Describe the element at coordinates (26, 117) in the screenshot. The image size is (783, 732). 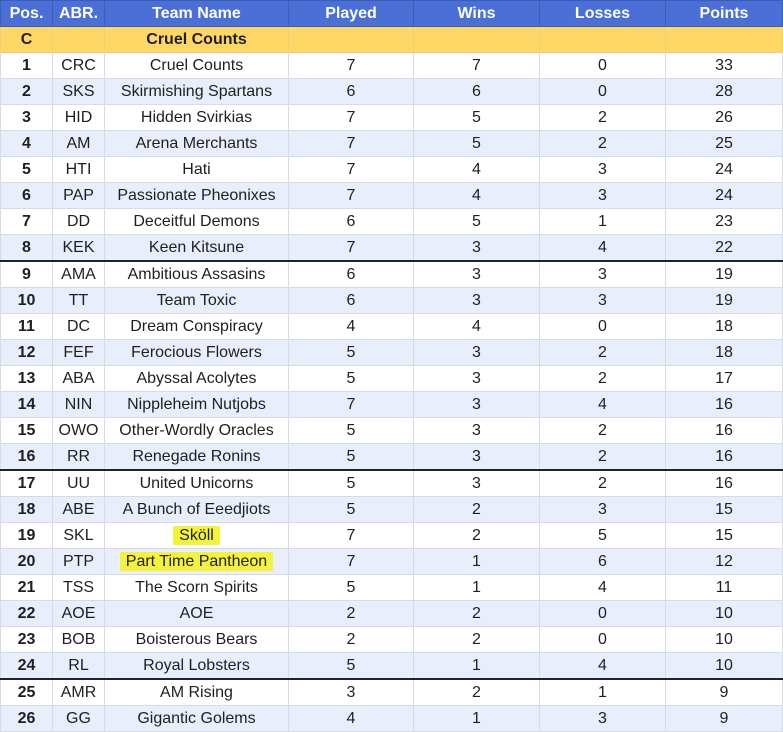
I see `cell-pos: 3` at that location.